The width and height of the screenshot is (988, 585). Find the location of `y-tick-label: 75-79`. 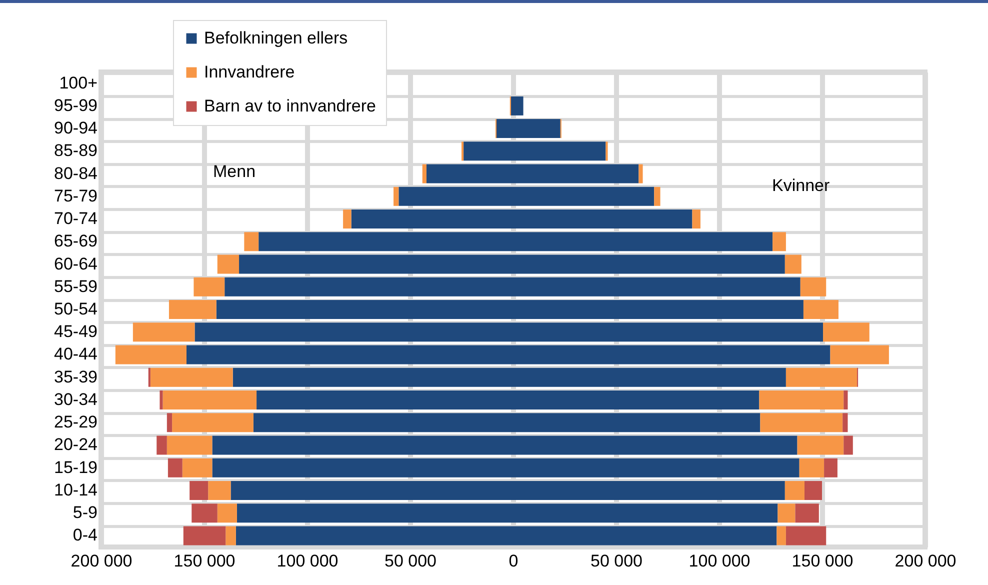

y-tick-label: 75-79 is located at coordinates (76, 196).